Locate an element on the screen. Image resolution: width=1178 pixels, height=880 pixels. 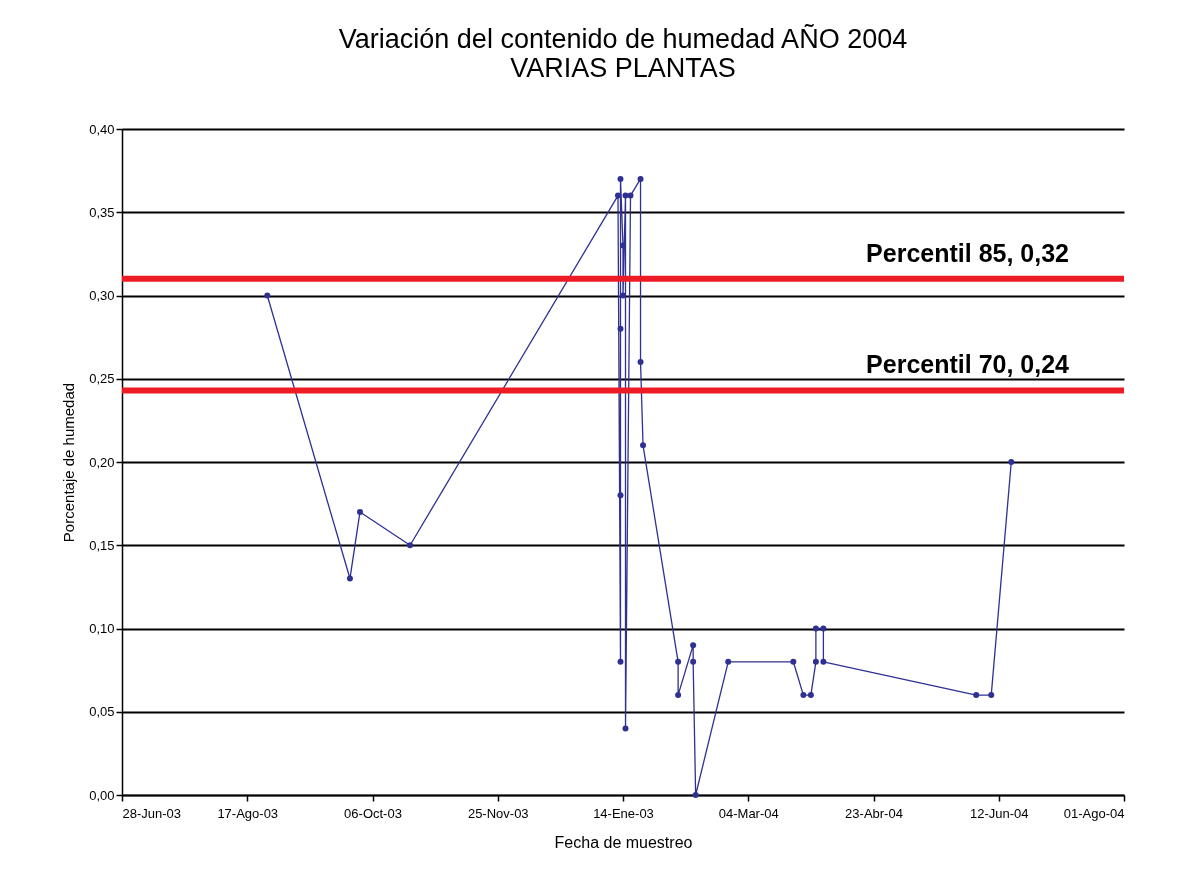
y-tick-label: 0,15 is located at coordinates (102, 545).